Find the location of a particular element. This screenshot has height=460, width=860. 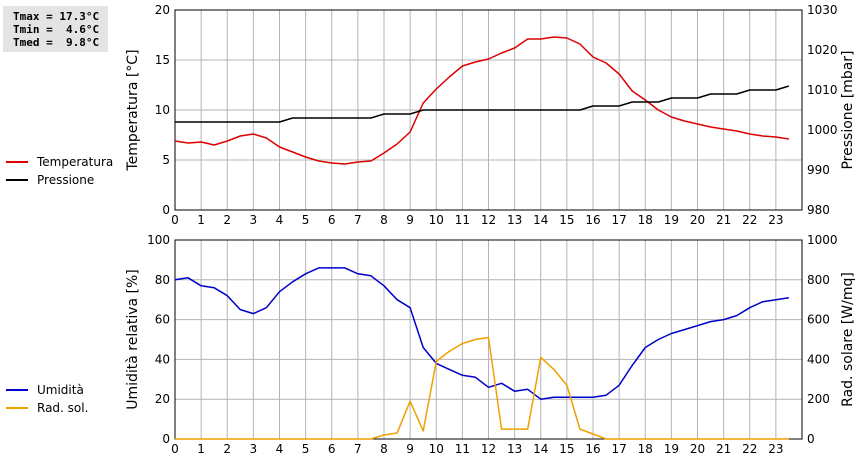

y-axis-label-left: Umidità relativa [%] is located at coordinates (133, 339).